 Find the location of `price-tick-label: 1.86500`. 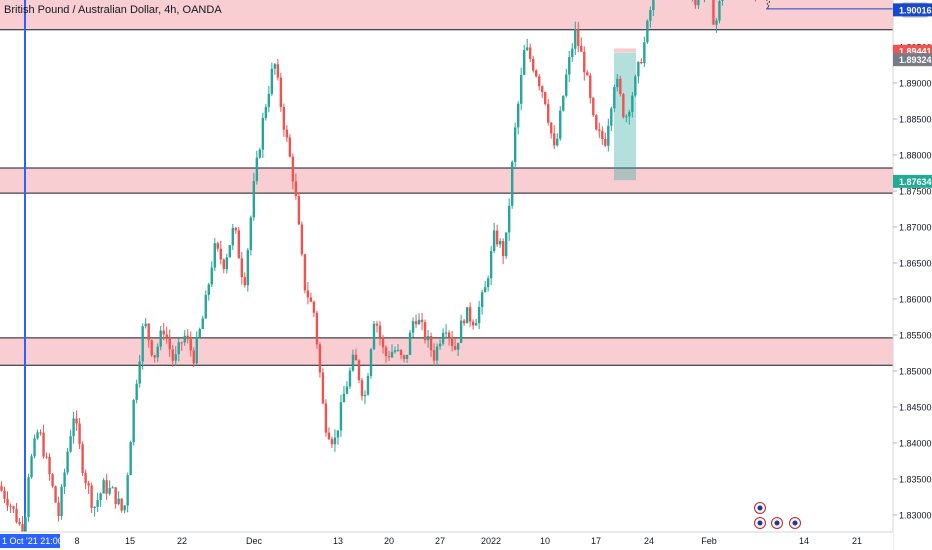

price-tick-label: 1.86500 is located at coordinates (915, 264).